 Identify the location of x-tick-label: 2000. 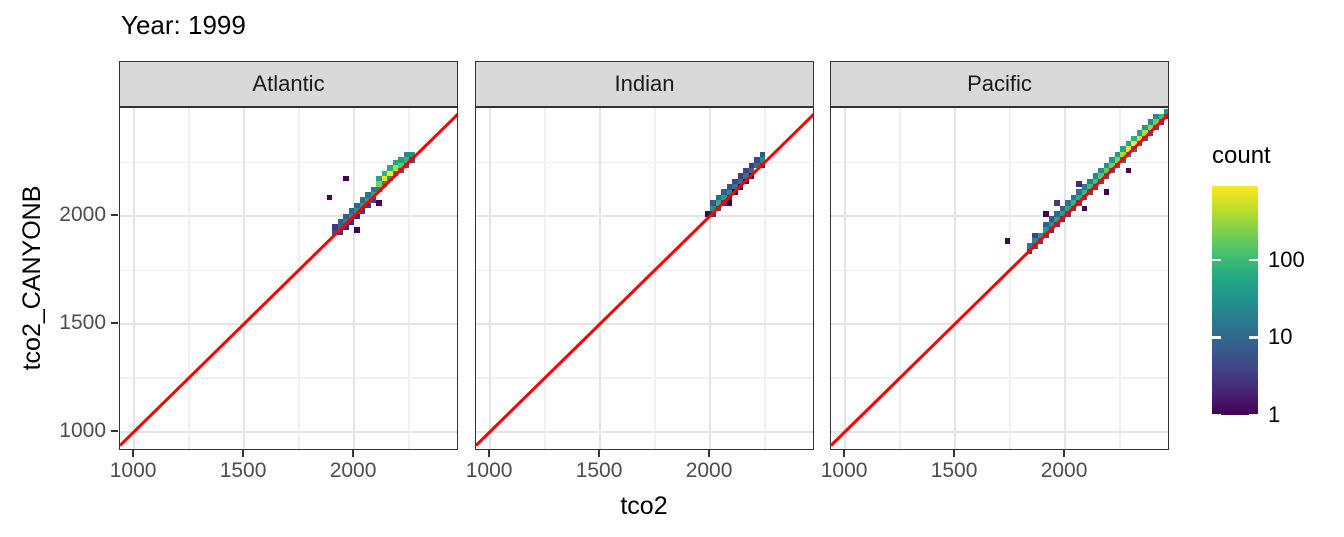
(709, 470).